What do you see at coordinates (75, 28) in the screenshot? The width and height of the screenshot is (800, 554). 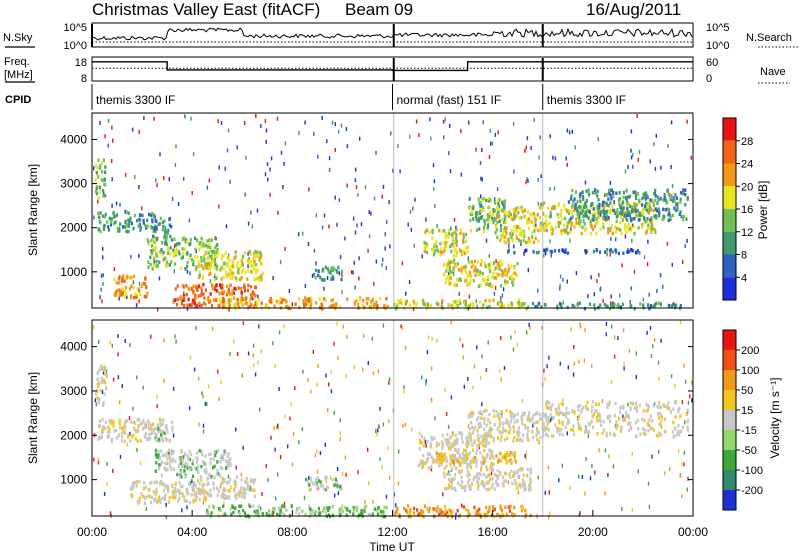 I see `noise-left-tick-top: 10^5` at bounding box center [75, 28].